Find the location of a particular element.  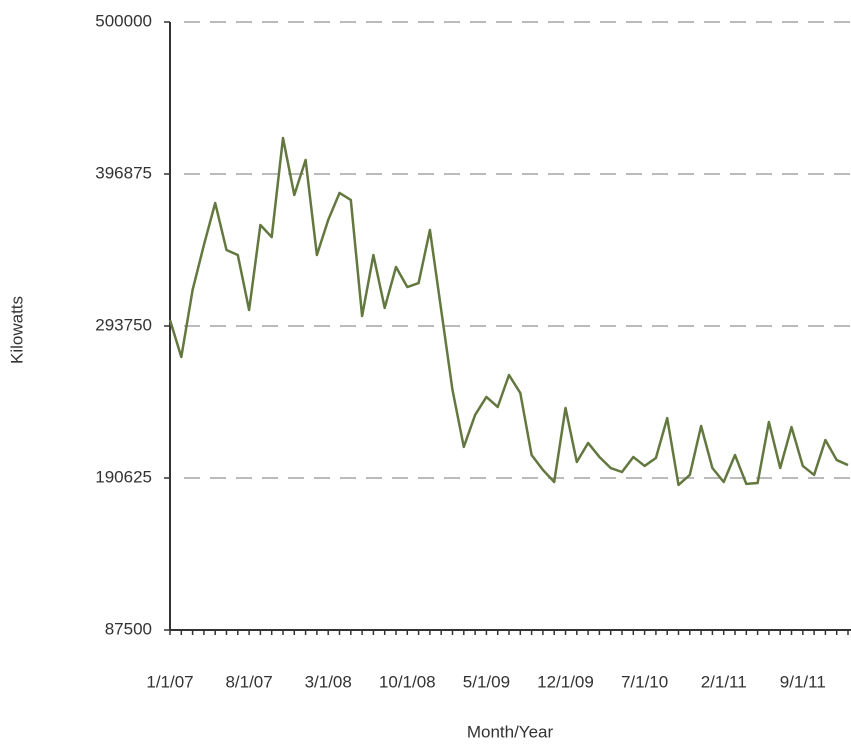

x-axis-label: Month/Year is located at coordinates (510, 731).